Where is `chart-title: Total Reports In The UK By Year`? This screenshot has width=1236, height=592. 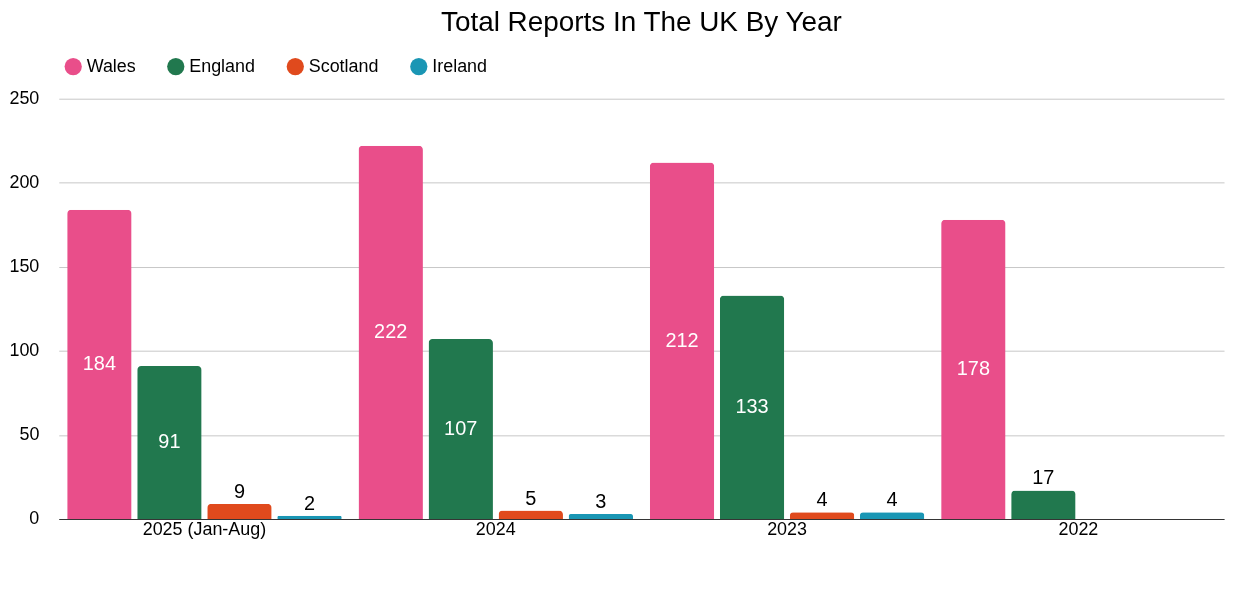 chart-title: Total Reports In The UK By Year is located at coordinates (641, 21).